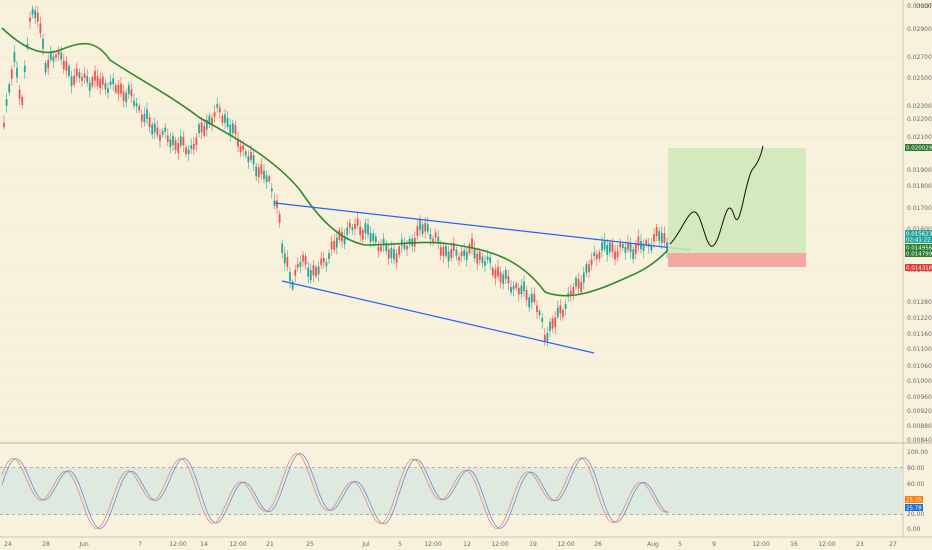 The height and width of the screenshot is (550, 932). I want to click on lower-trendline, so click(438, 317).